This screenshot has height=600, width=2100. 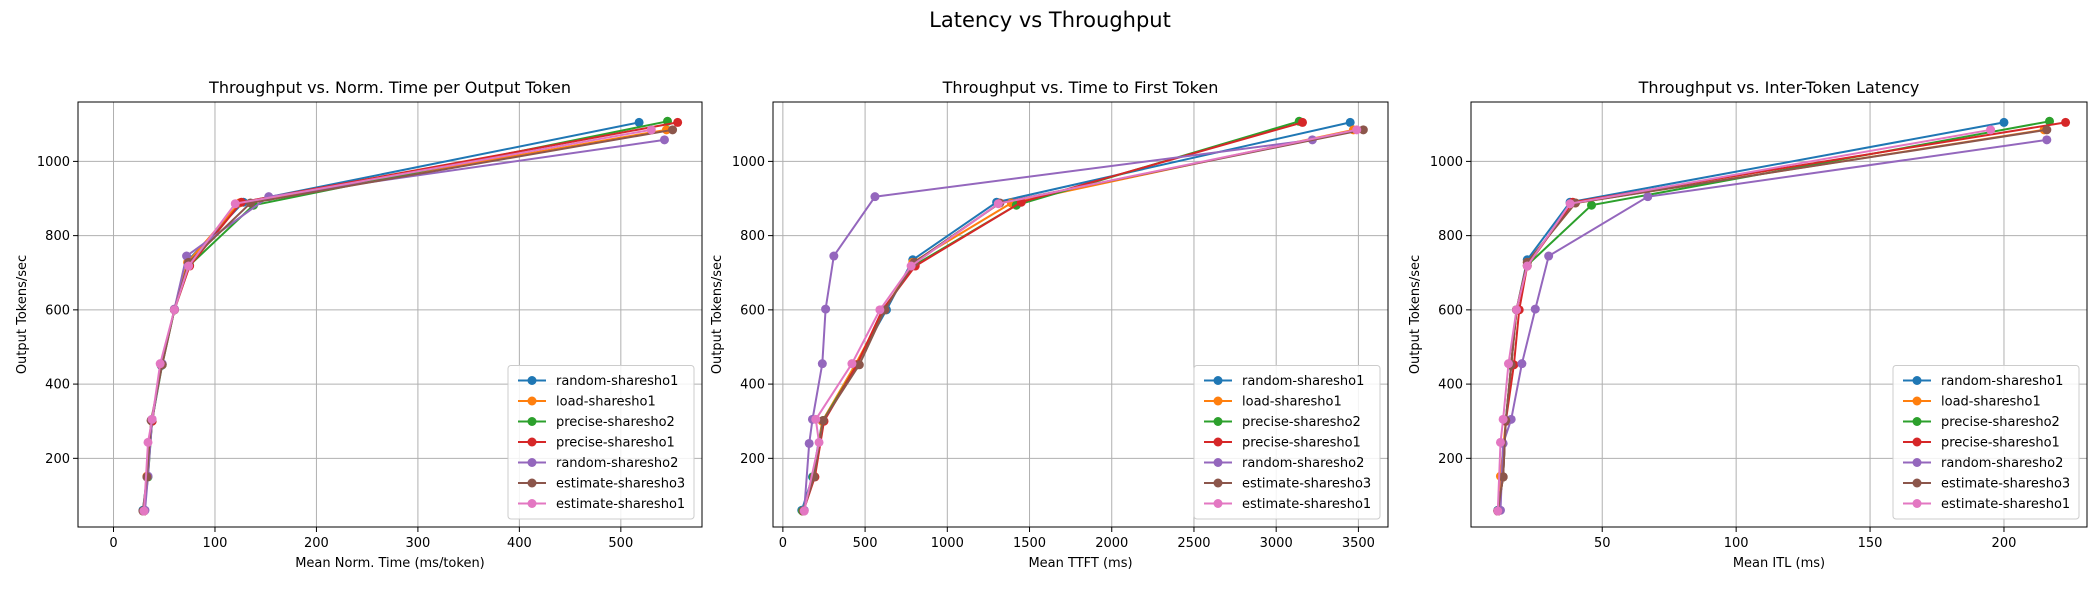 I want to click on x-tick-label: 3500, so click(x=1358, y=543).